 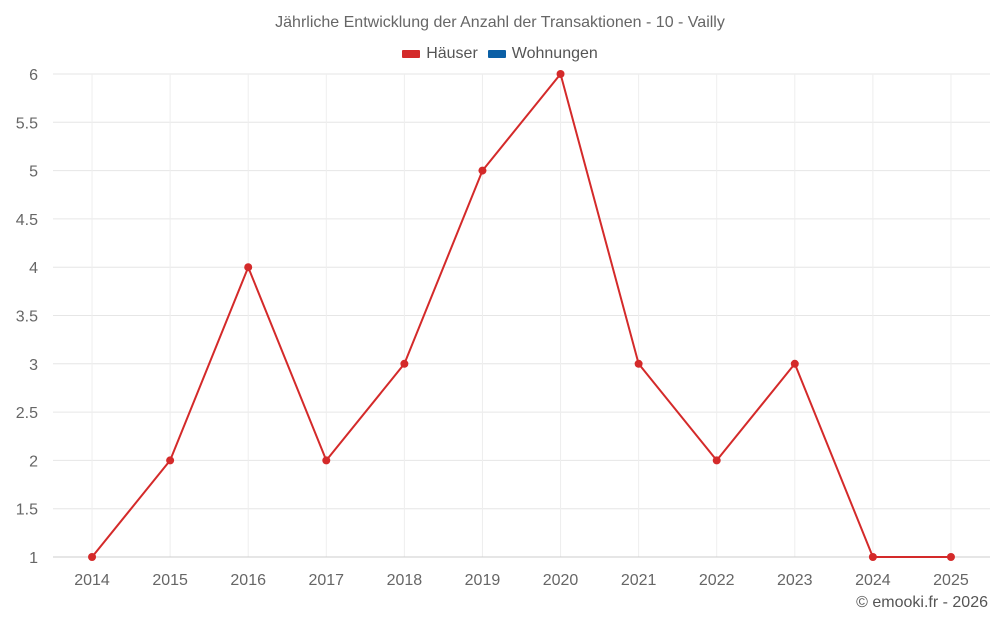 I want to click on y-tick-label: 2.5, so click(x=27, y=413).